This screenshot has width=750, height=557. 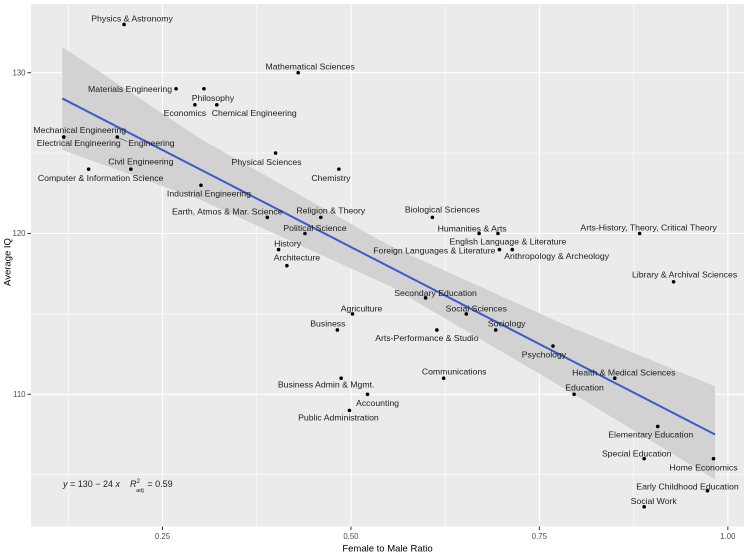 I want to click on point-label: Health & Medical Sciences, so click(x=624, y=373).